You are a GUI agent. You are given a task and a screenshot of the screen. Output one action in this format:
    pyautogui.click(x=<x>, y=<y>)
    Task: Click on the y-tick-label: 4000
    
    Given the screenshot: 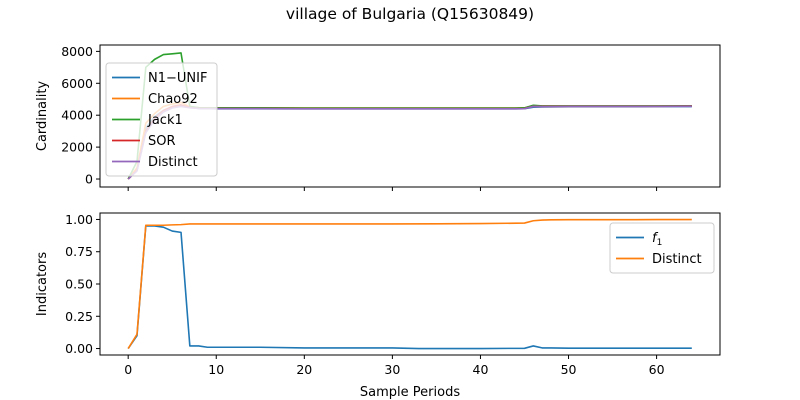 What is the action you would take?
    pyautogui.click(x=77, y=115)
    